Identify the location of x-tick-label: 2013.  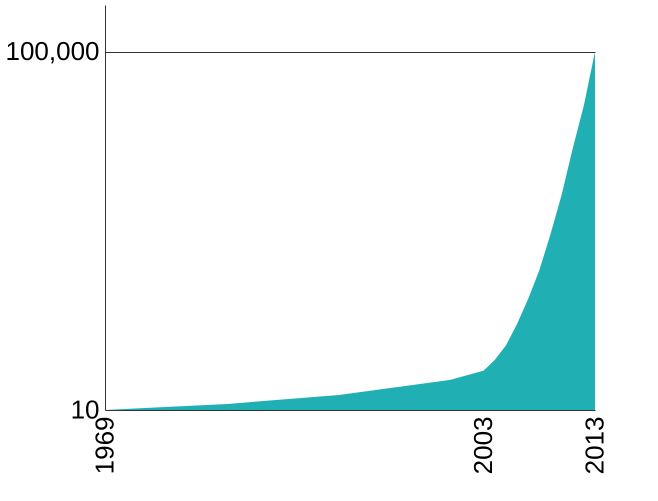
(595, 445).